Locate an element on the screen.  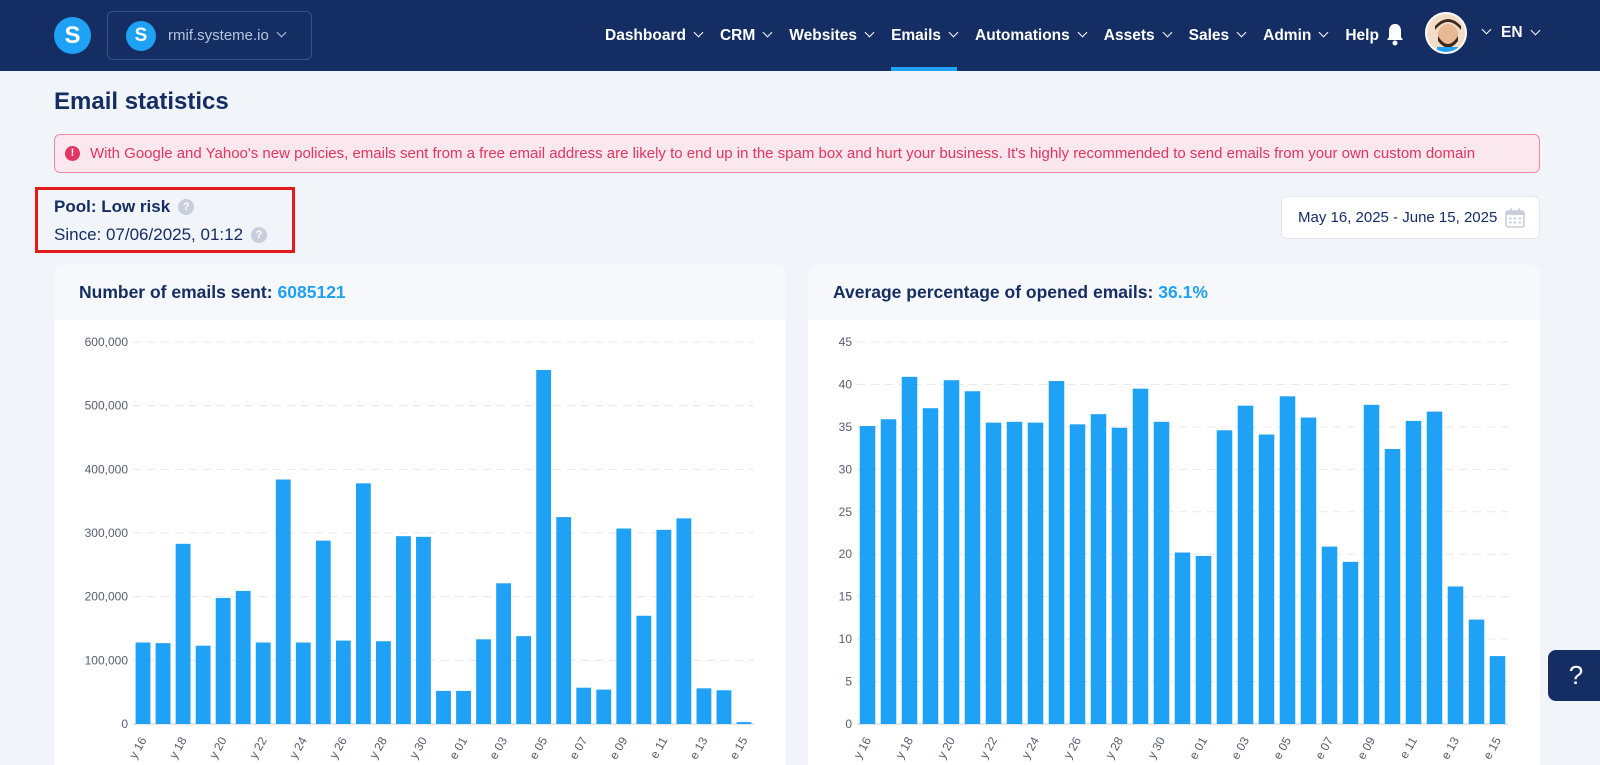
nav-dashboard: Dashboard is located at coordinates (654, 35).